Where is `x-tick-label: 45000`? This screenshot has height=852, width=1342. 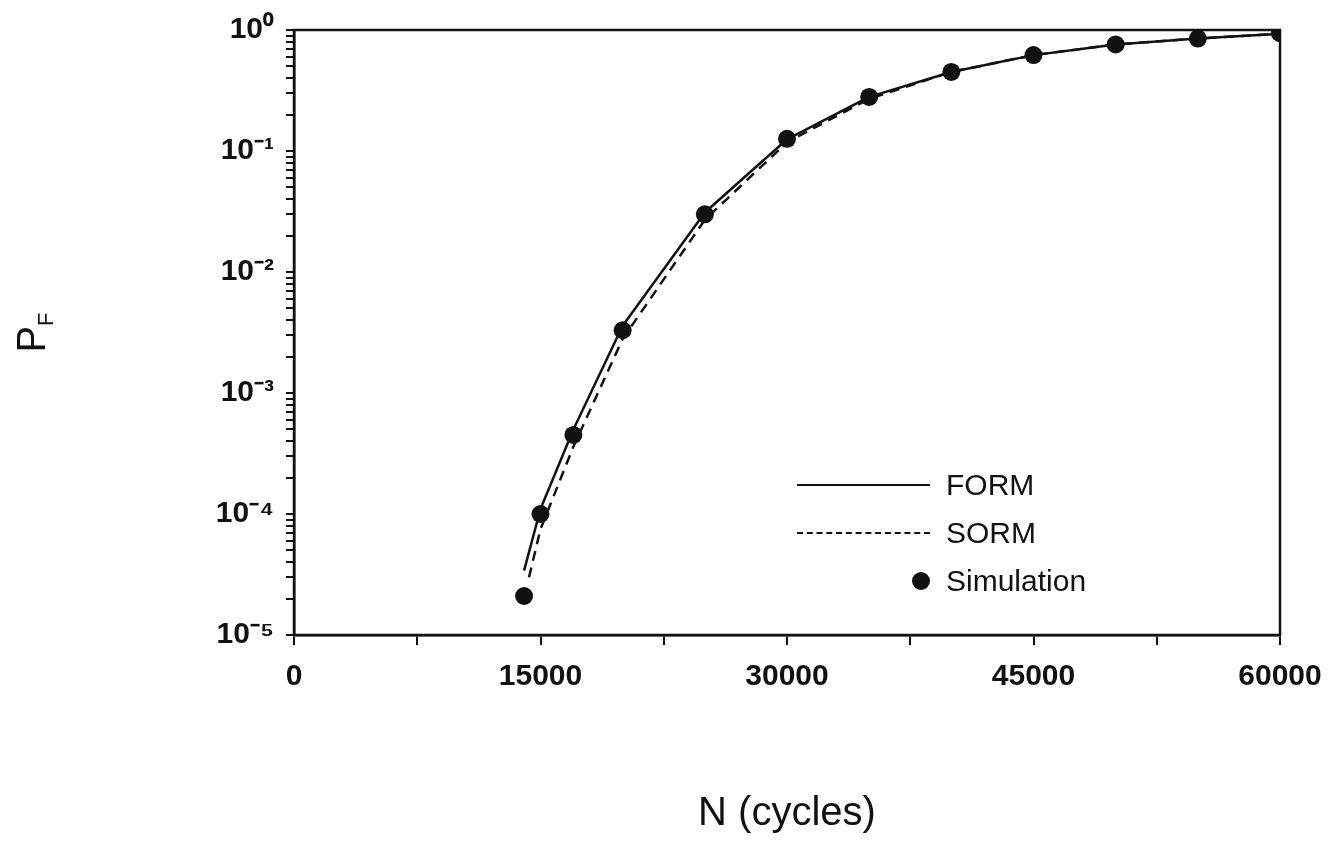 x-tick-label: 45000 is located at coordinates (1033, 675).